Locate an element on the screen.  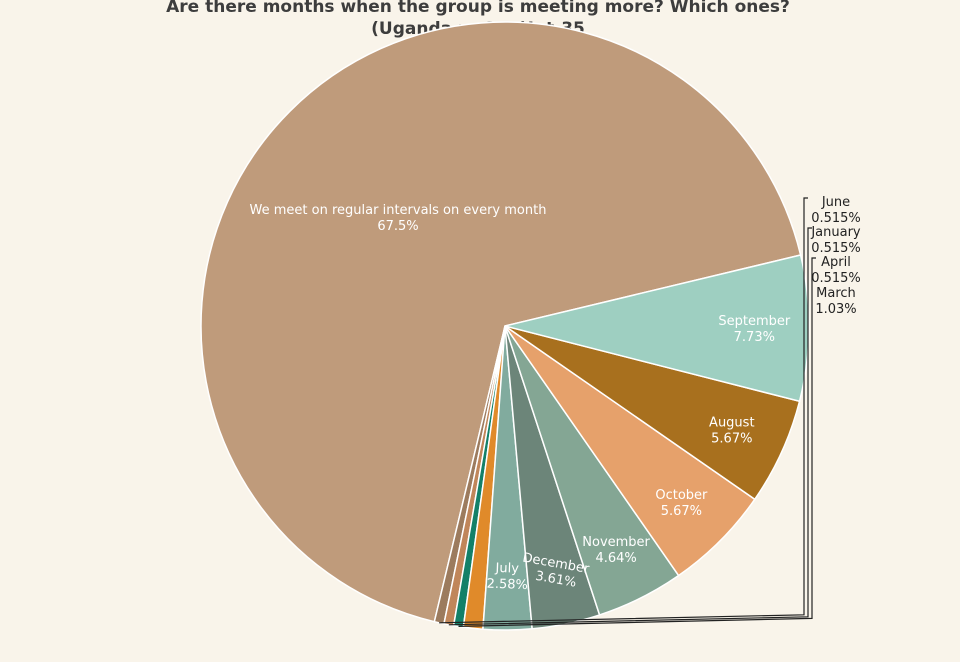
value-we-meet-on-regular-intervals-on-every-month: 67.5% is located at coordinates (397, 226).